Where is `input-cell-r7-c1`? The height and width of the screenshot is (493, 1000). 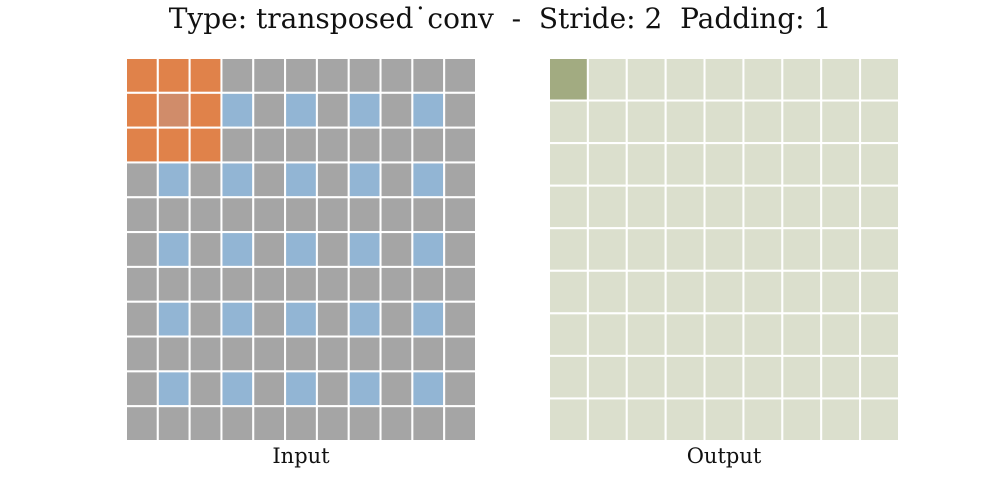 input-cell-r7-c1 is located at coordinates (173, 319).